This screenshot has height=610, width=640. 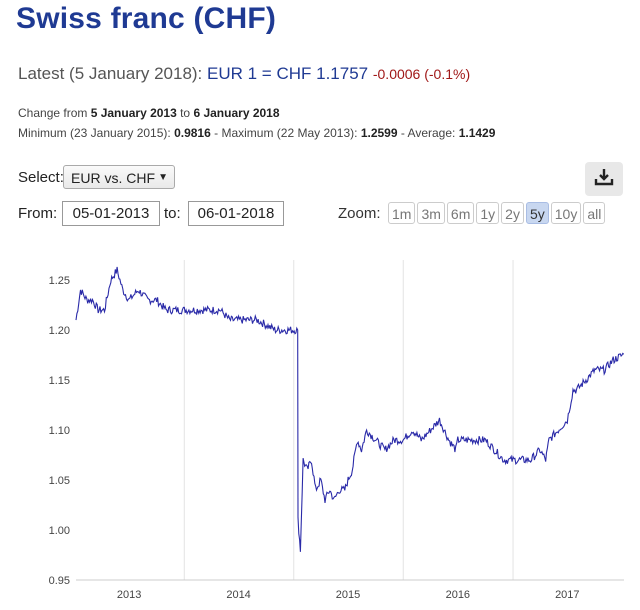 I want to click on zoom-button-6m: 6m, so click(x=460, y=213).